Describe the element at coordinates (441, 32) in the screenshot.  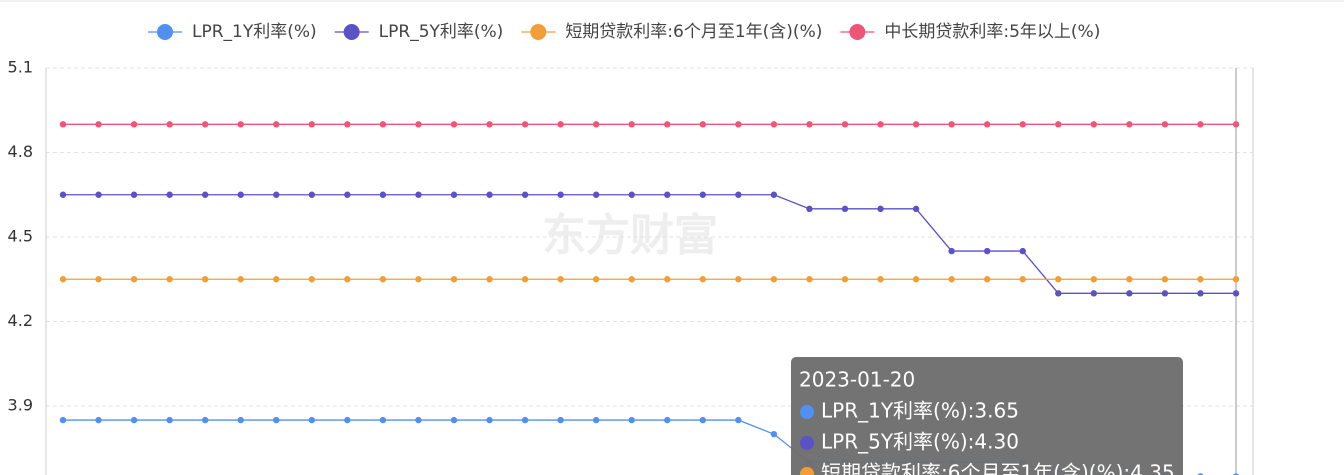
I see `legend-label: LPR_5Y利率(%)` at that location.